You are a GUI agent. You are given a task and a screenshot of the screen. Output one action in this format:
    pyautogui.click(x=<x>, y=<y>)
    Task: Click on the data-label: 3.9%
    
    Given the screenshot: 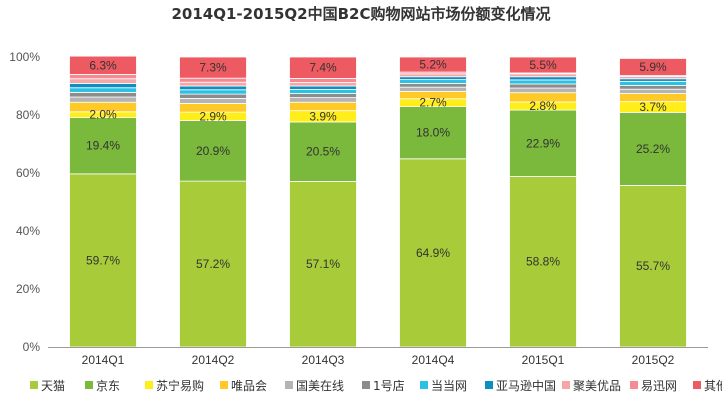 What is the action you would take?
    pyautogui.click(x=323, y=116)
    